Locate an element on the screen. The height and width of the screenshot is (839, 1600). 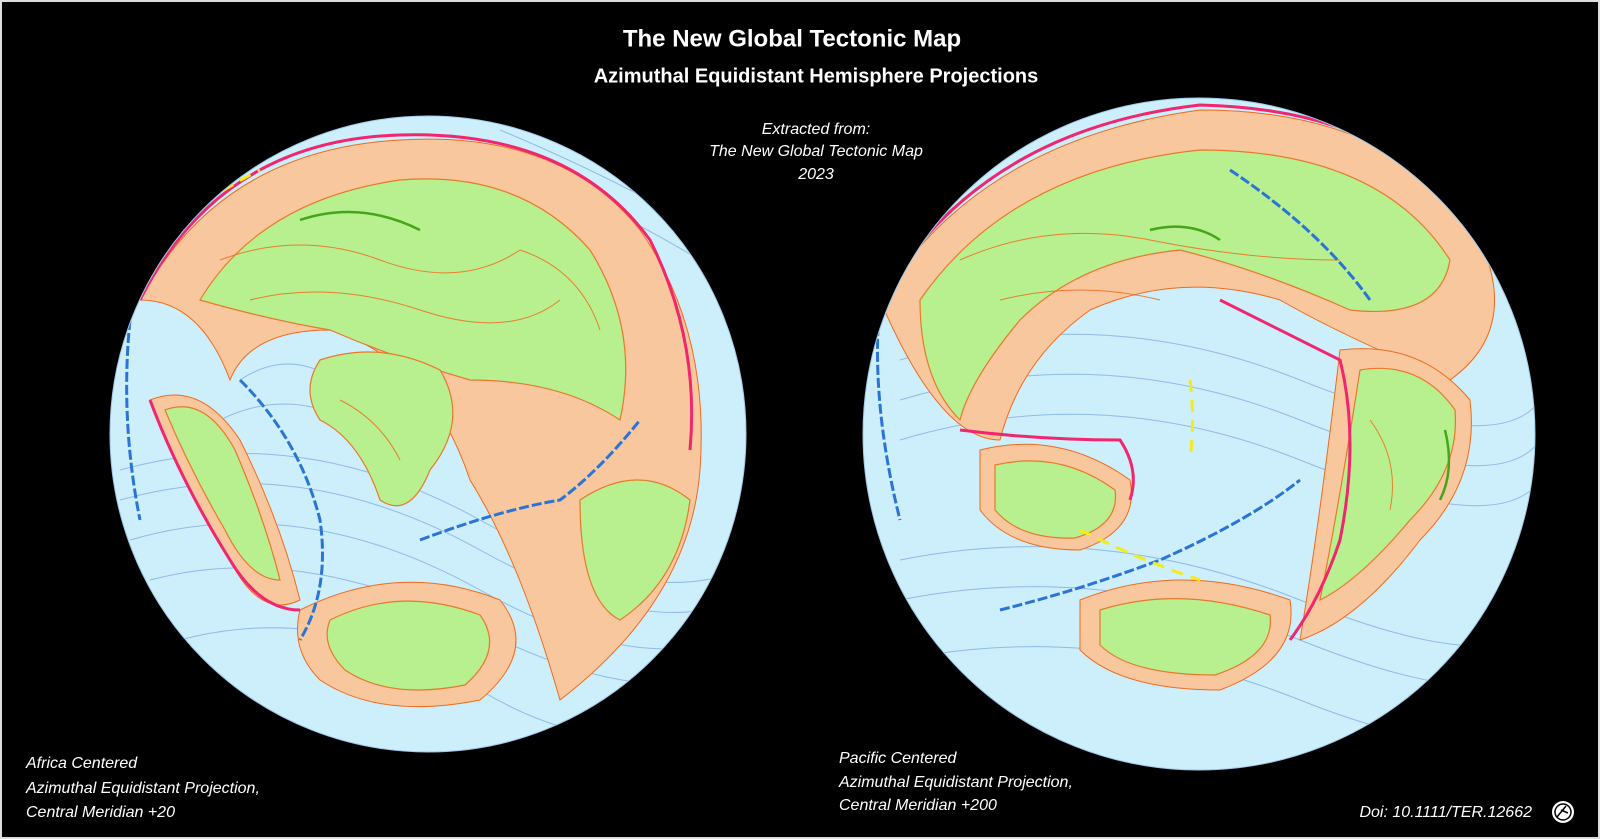
doi: Doi: 10.1111/TER.12662 is located at coordinates (1445, 812).